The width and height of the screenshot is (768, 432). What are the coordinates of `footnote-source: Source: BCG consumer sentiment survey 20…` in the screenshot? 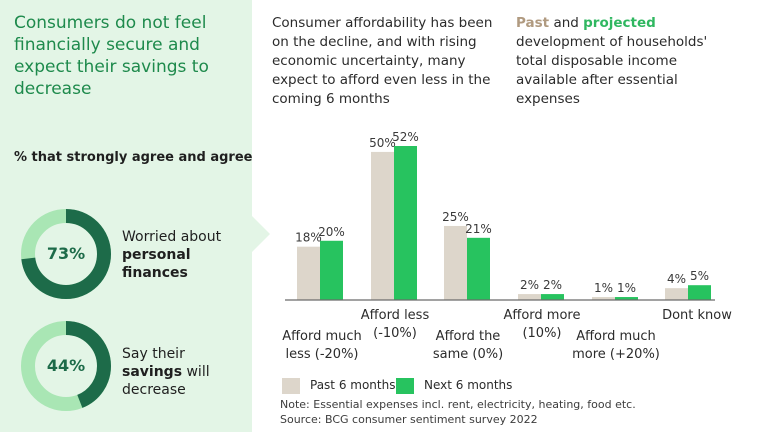 It's located at (409, 419).